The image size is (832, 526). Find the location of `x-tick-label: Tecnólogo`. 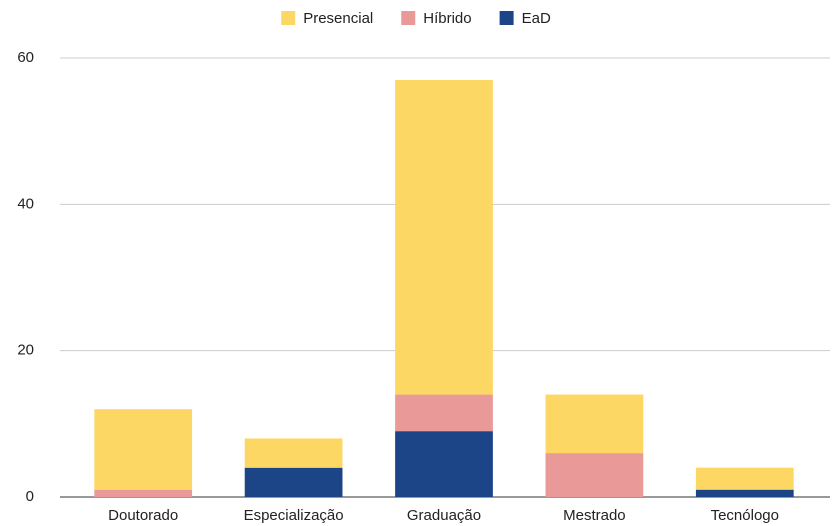

x-tick-label: Tecnólogo is located at coordinates (745, 515).